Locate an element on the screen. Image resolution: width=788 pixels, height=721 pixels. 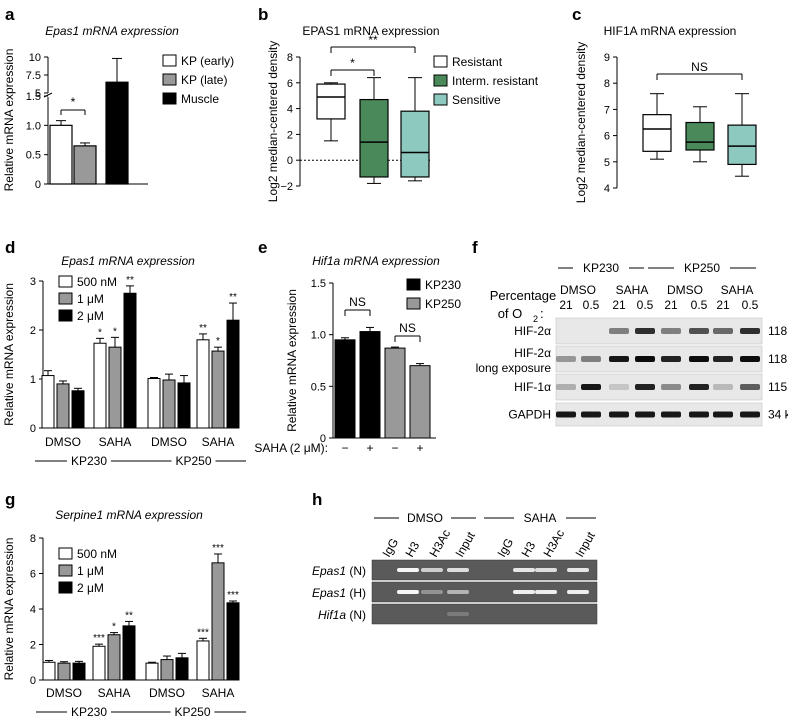
y-tick-label: 3 is located at coordinates (33, 282).